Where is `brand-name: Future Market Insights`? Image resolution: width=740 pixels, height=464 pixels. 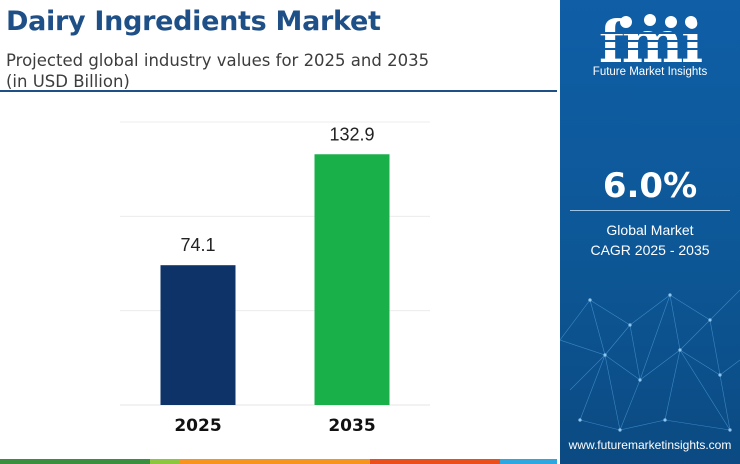
brand-name: Future Market Insights is located at coordinates (650, 72).